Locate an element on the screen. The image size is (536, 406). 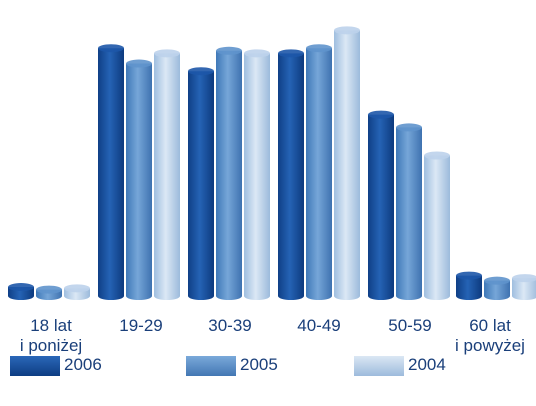
category-label: 60 lat i powyżej is located at coordinates (490, 335).